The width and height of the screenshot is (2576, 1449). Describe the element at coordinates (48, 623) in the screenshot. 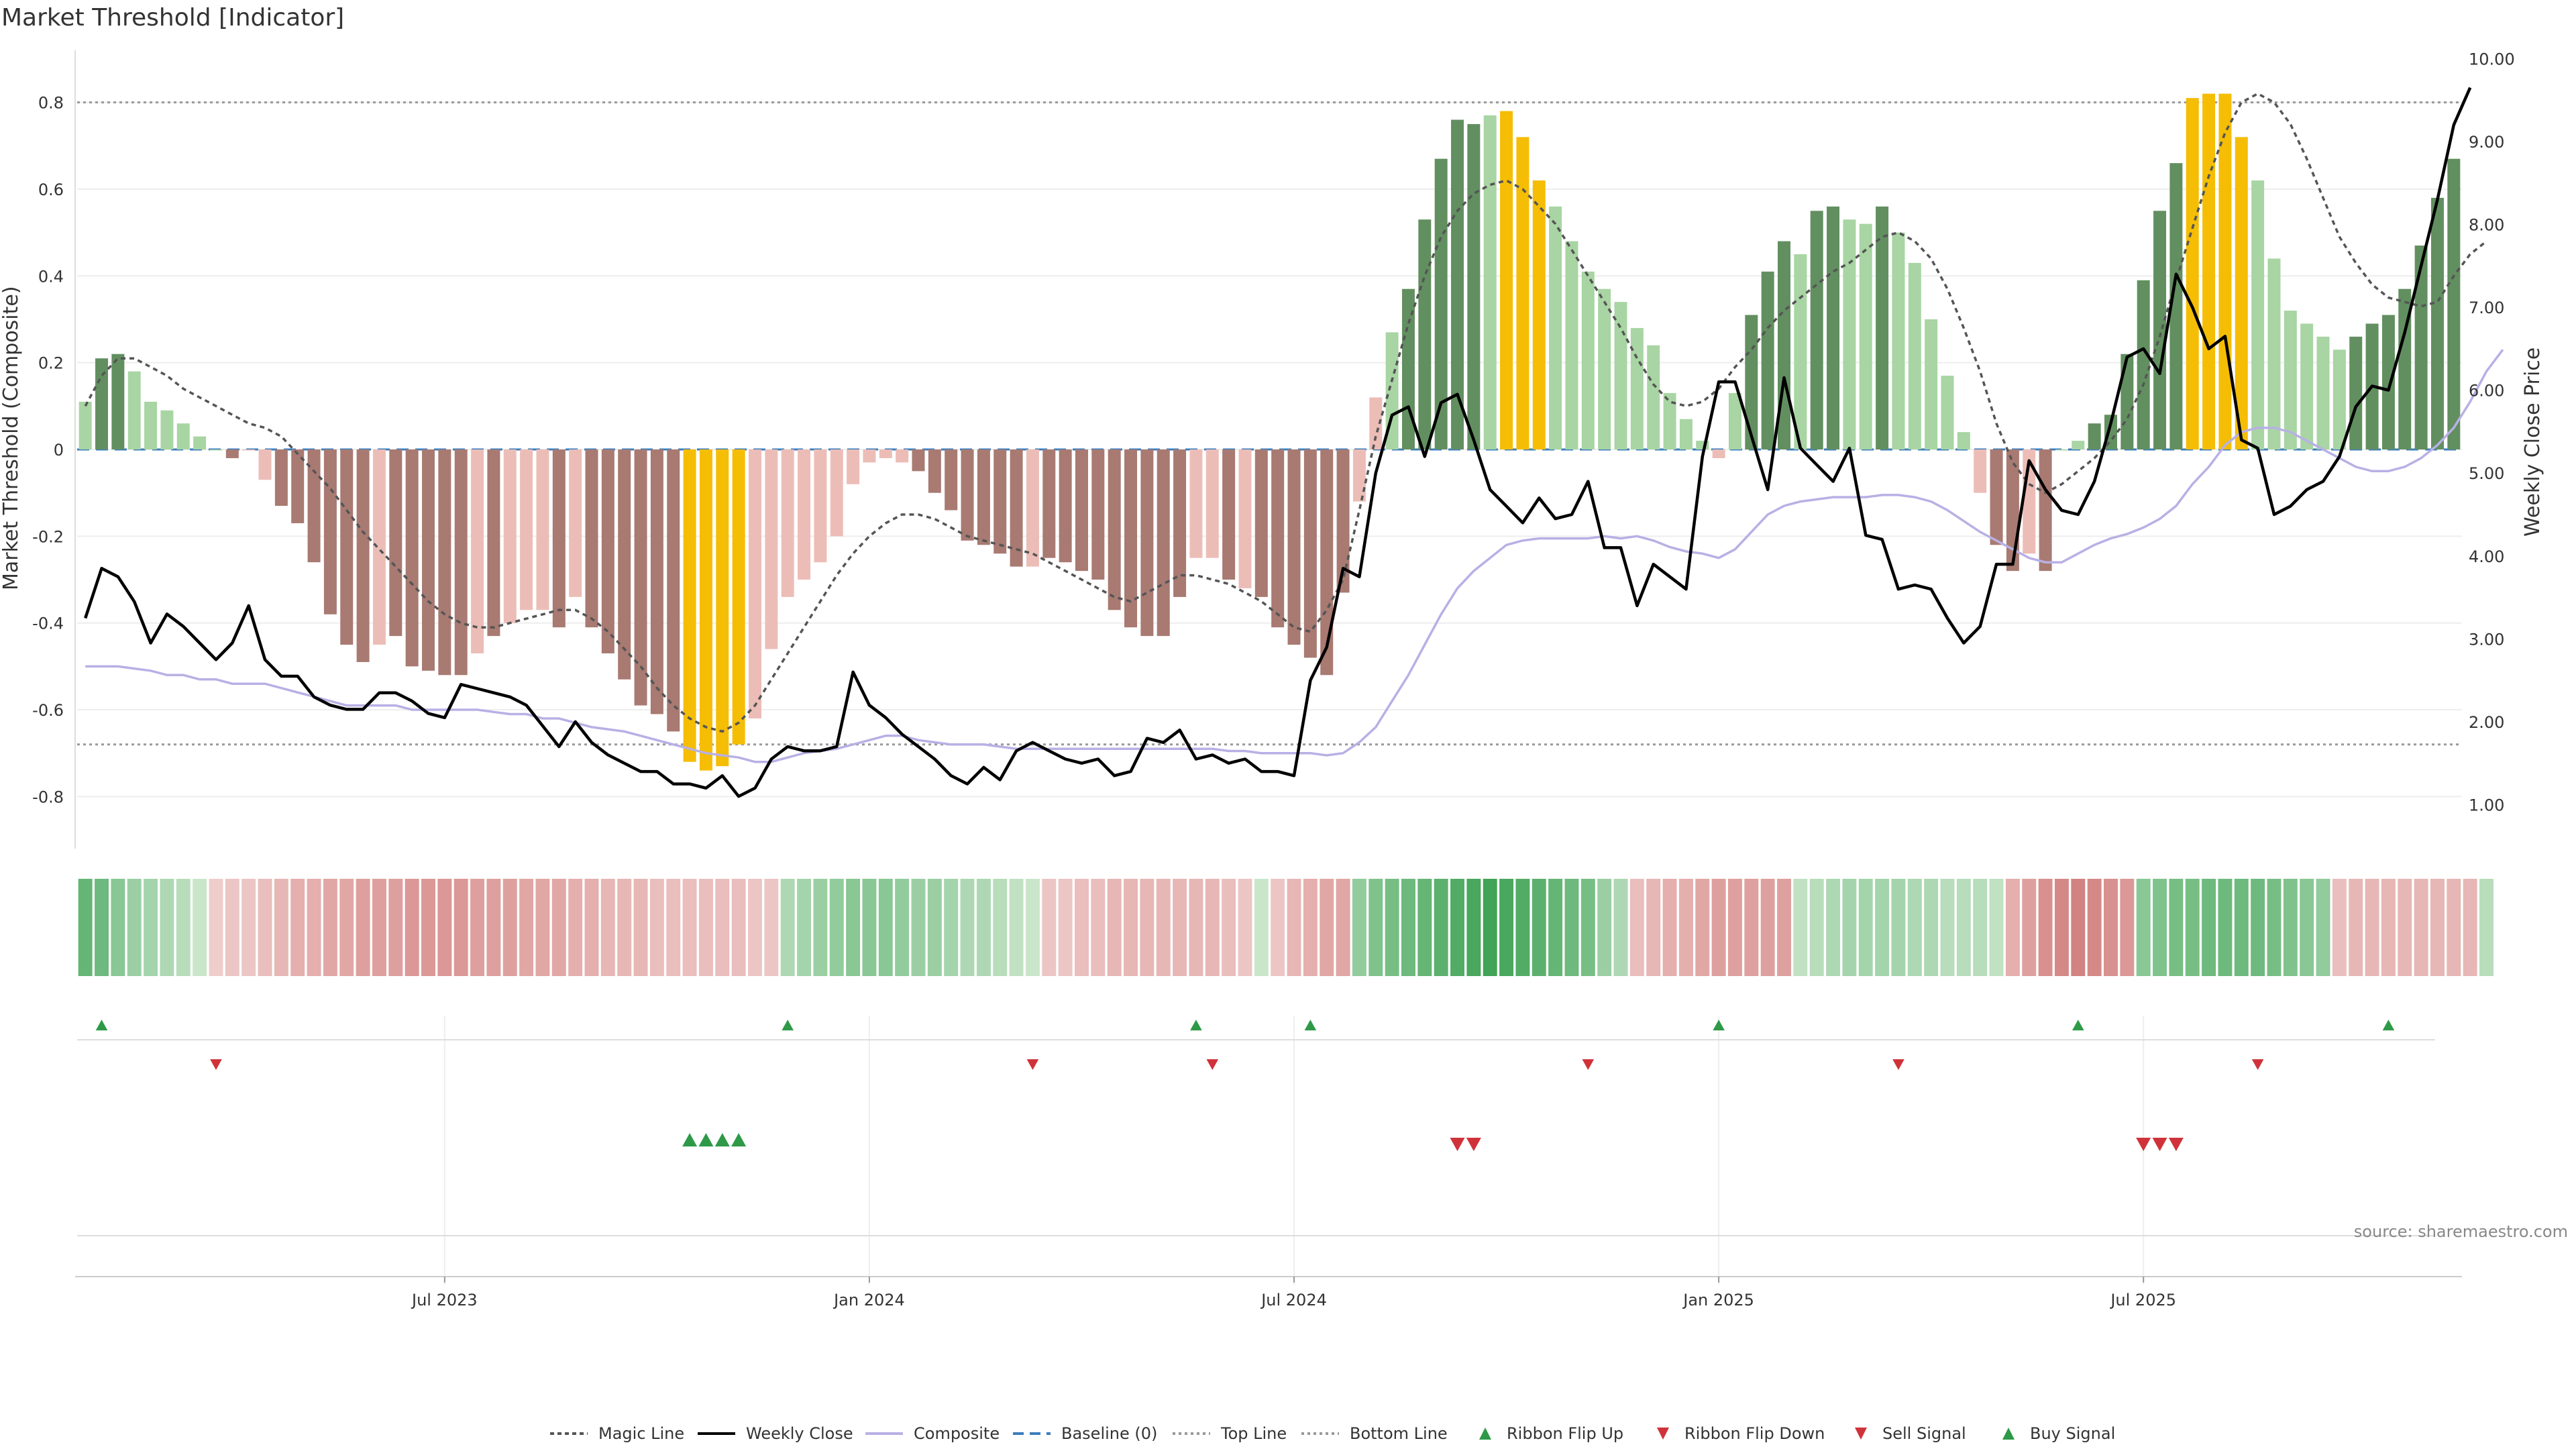

I see `y-tick-label-left: -0.4` at that location.